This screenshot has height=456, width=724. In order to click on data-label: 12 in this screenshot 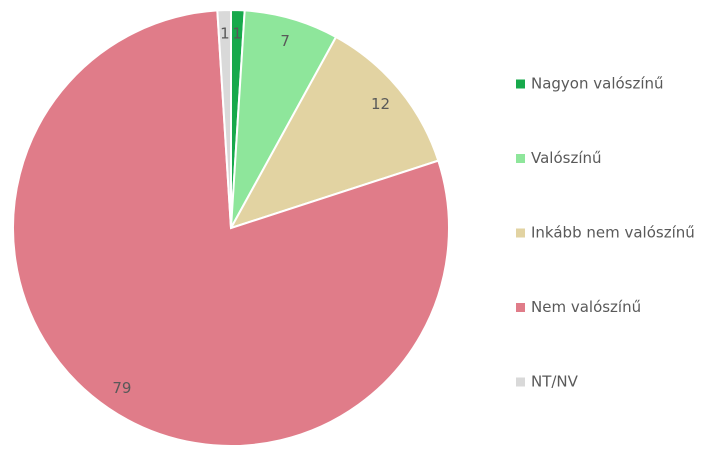, I will do `click(380, 104)`.